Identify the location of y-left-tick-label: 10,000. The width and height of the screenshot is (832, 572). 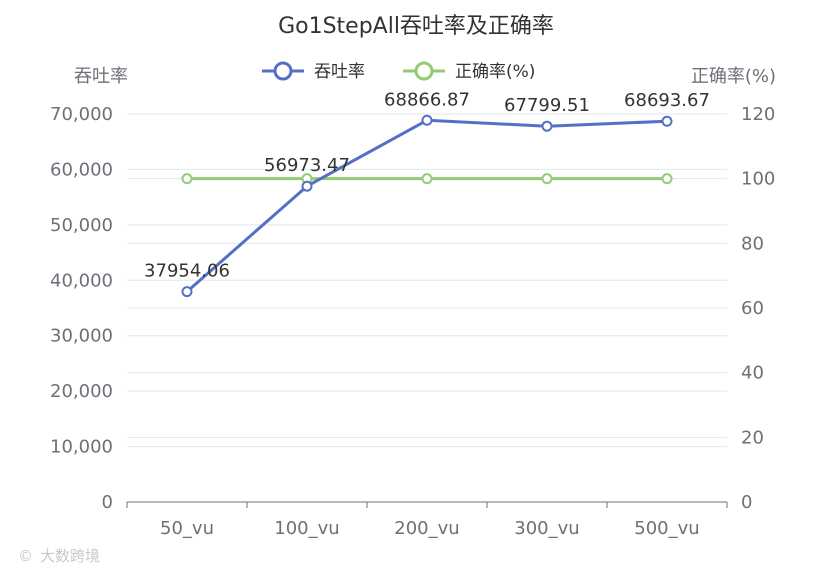
(81, 447).